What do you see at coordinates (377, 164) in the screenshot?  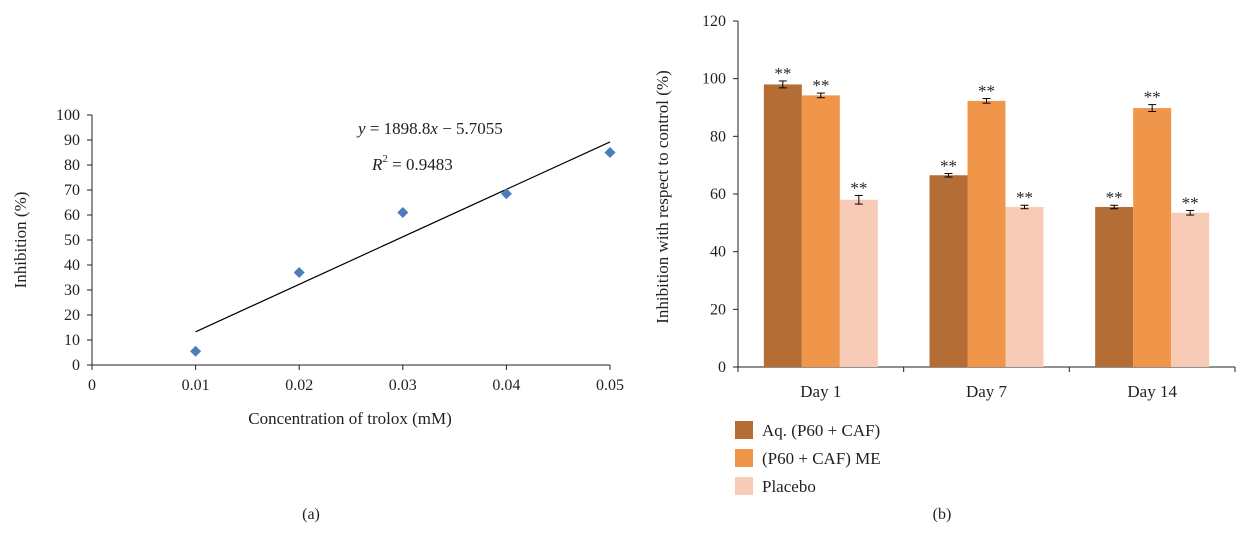 I see `r2-symbol: R` at bounding box center [377, 164].